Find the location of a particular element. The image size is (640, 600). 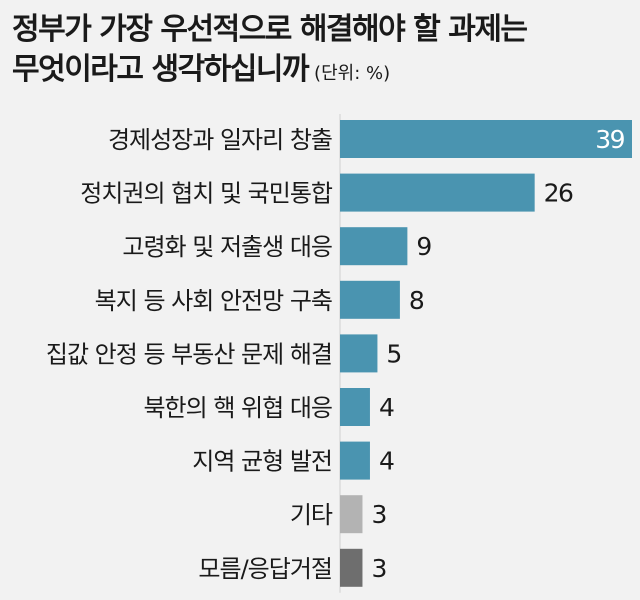

value-label: 5 is located at coordinates (393, 353).